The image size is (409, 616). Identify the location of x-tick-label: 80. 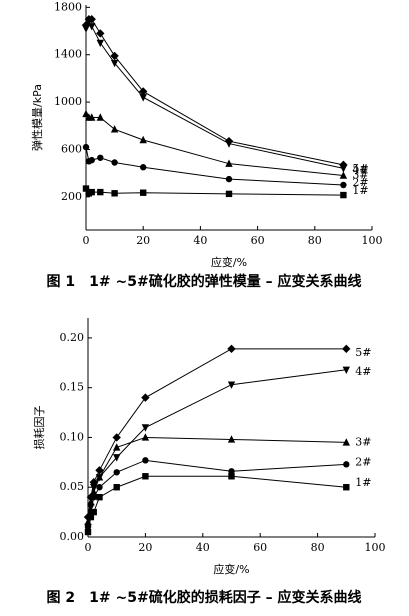
(318, 547).